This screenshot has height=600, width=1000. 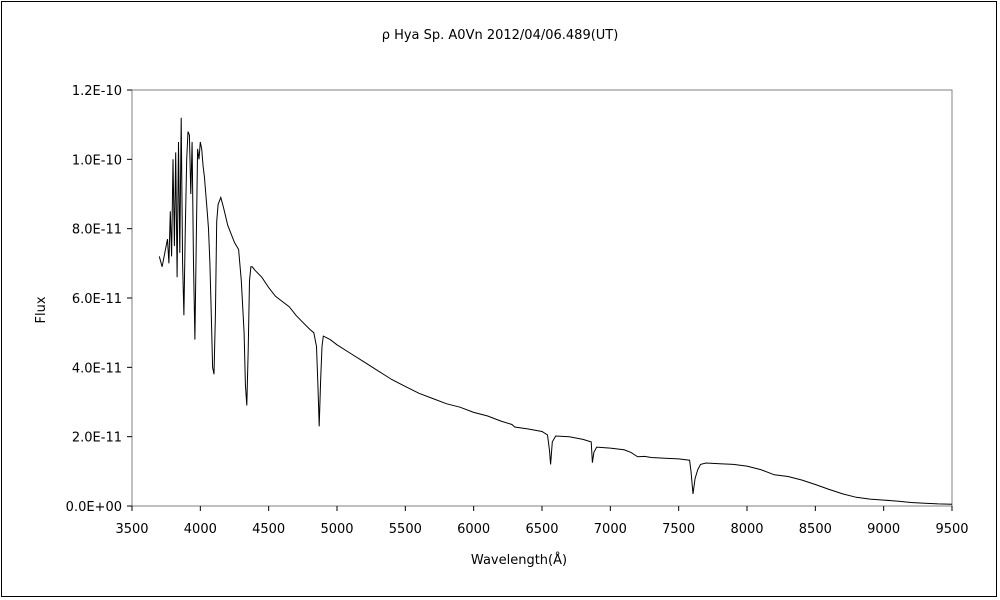 What do you see at coordinates (405, 529) in the screenshot?
I see `x-tick-label: 5500` at bounding box center [405, 529].